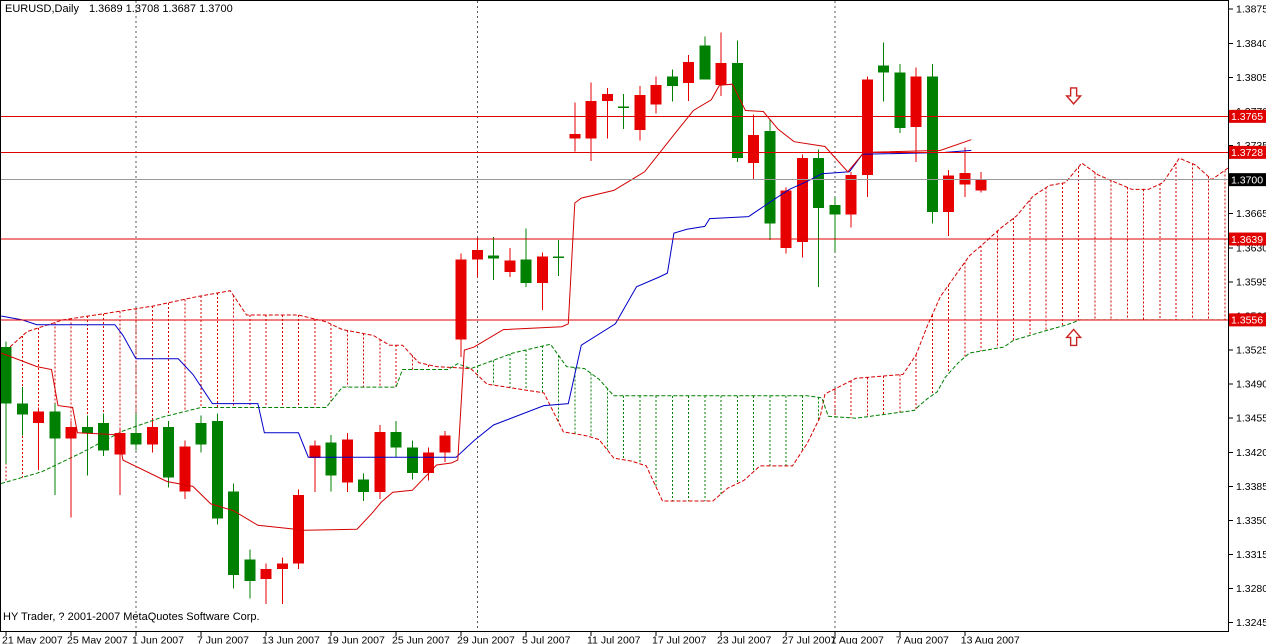 The image size is (1266, 644). I want to click on date-axis-tick-label: 25 Jun 2007, so click(421, 639).